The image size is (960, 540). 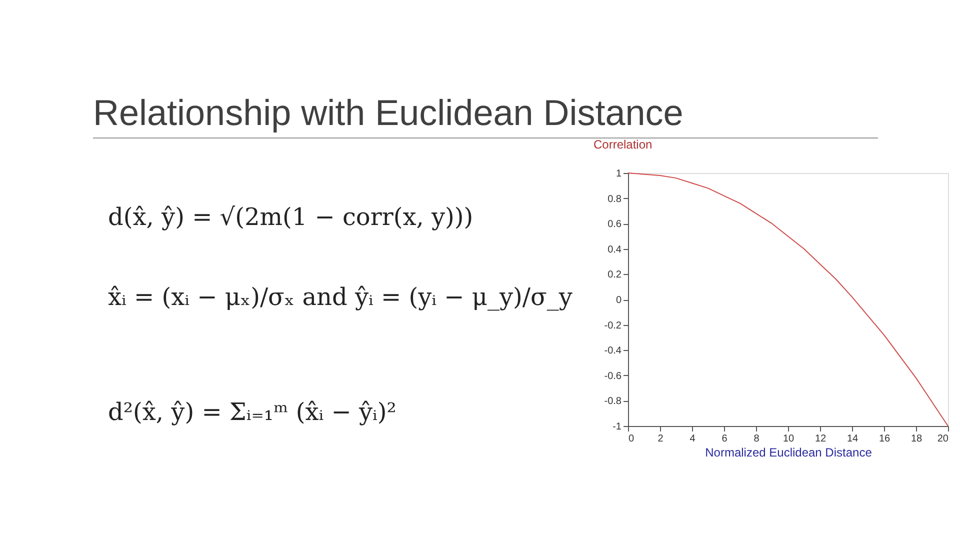 What do you see at coordinates (820, 439) in the screenshot?
I see `x-tick-label: 12` at bounding box center [820, 439].